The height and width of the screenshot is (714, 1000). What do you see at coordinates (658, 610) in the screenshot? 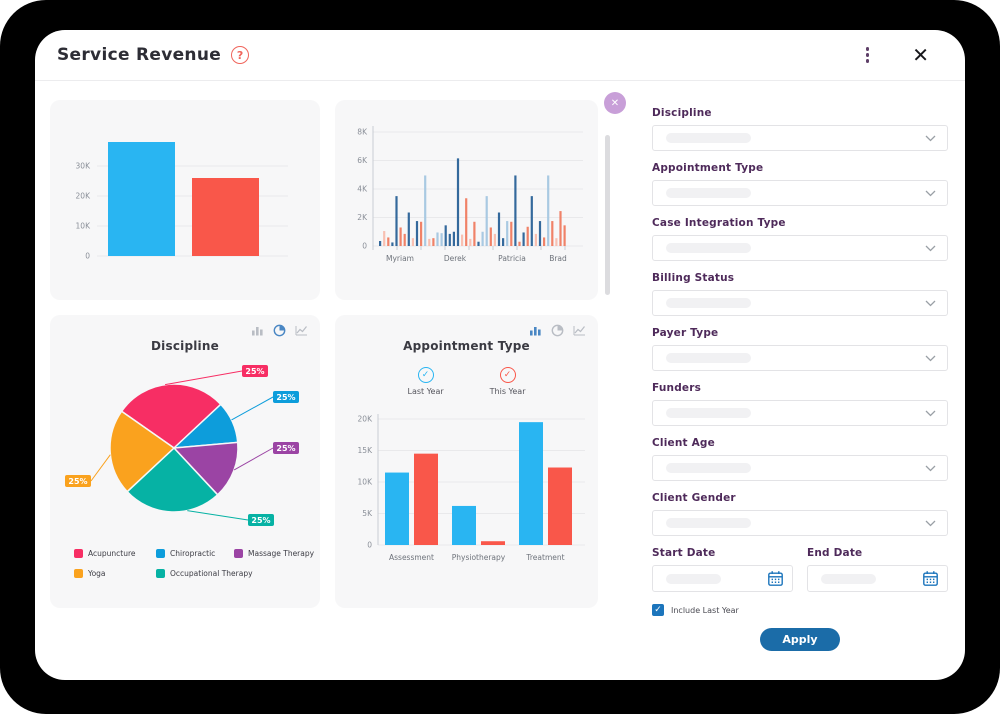
I see `include-last-year-checkbox: ✓` at bounding box center [658, 610].